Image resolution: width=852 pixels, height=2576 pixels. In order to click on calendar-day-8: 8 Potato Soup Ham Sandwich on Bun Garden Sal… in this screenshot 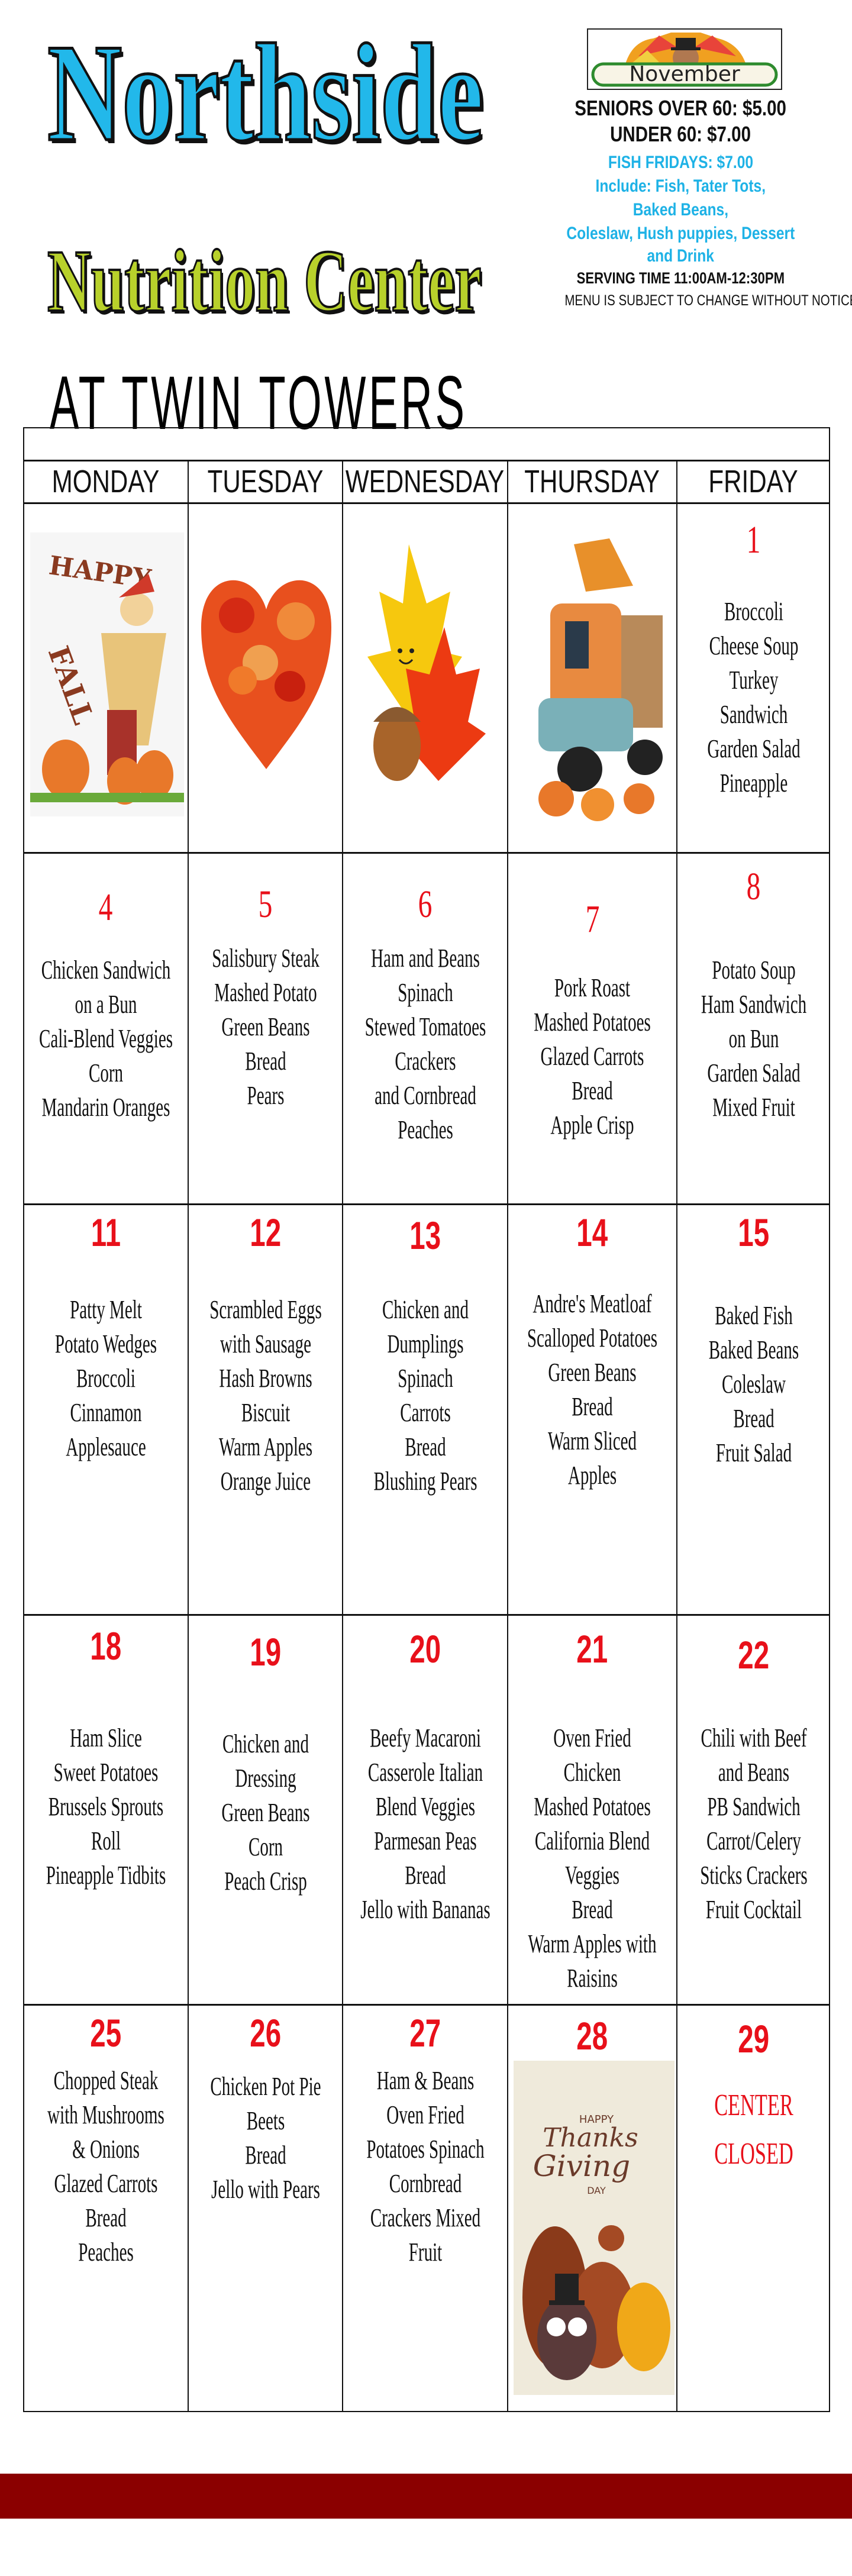, I will do `click(753, 1028)`.